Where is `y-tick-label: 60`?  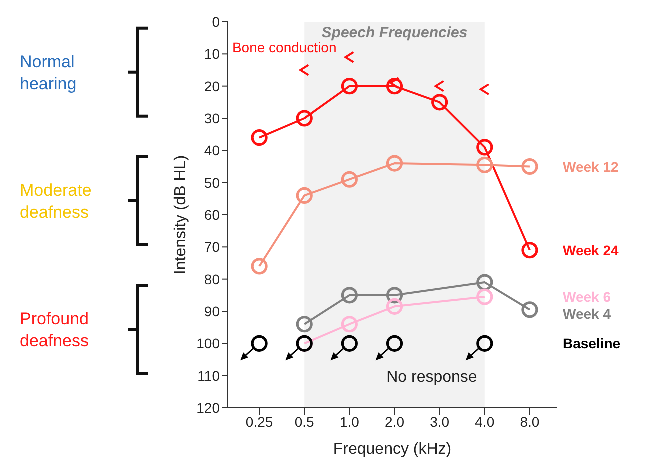
y-tick-label: 60 is located at coordinates (212, 214).